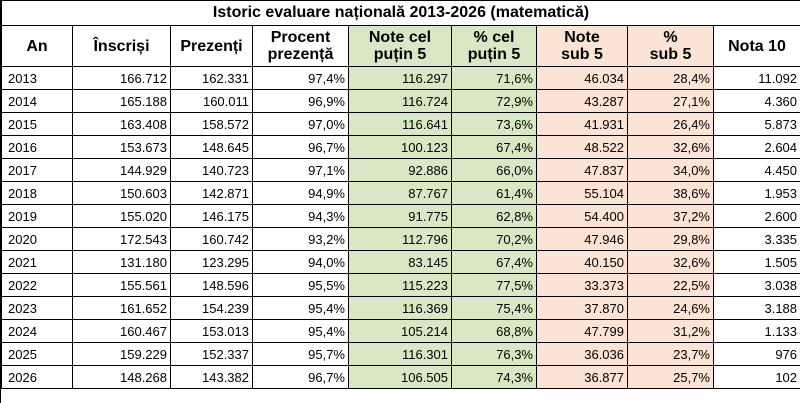 The image size is (800, 403). What do you see at coordinates (37, 193) in the screenshot?
I see `cell-year: 2018` at bounding box center [37, 193].